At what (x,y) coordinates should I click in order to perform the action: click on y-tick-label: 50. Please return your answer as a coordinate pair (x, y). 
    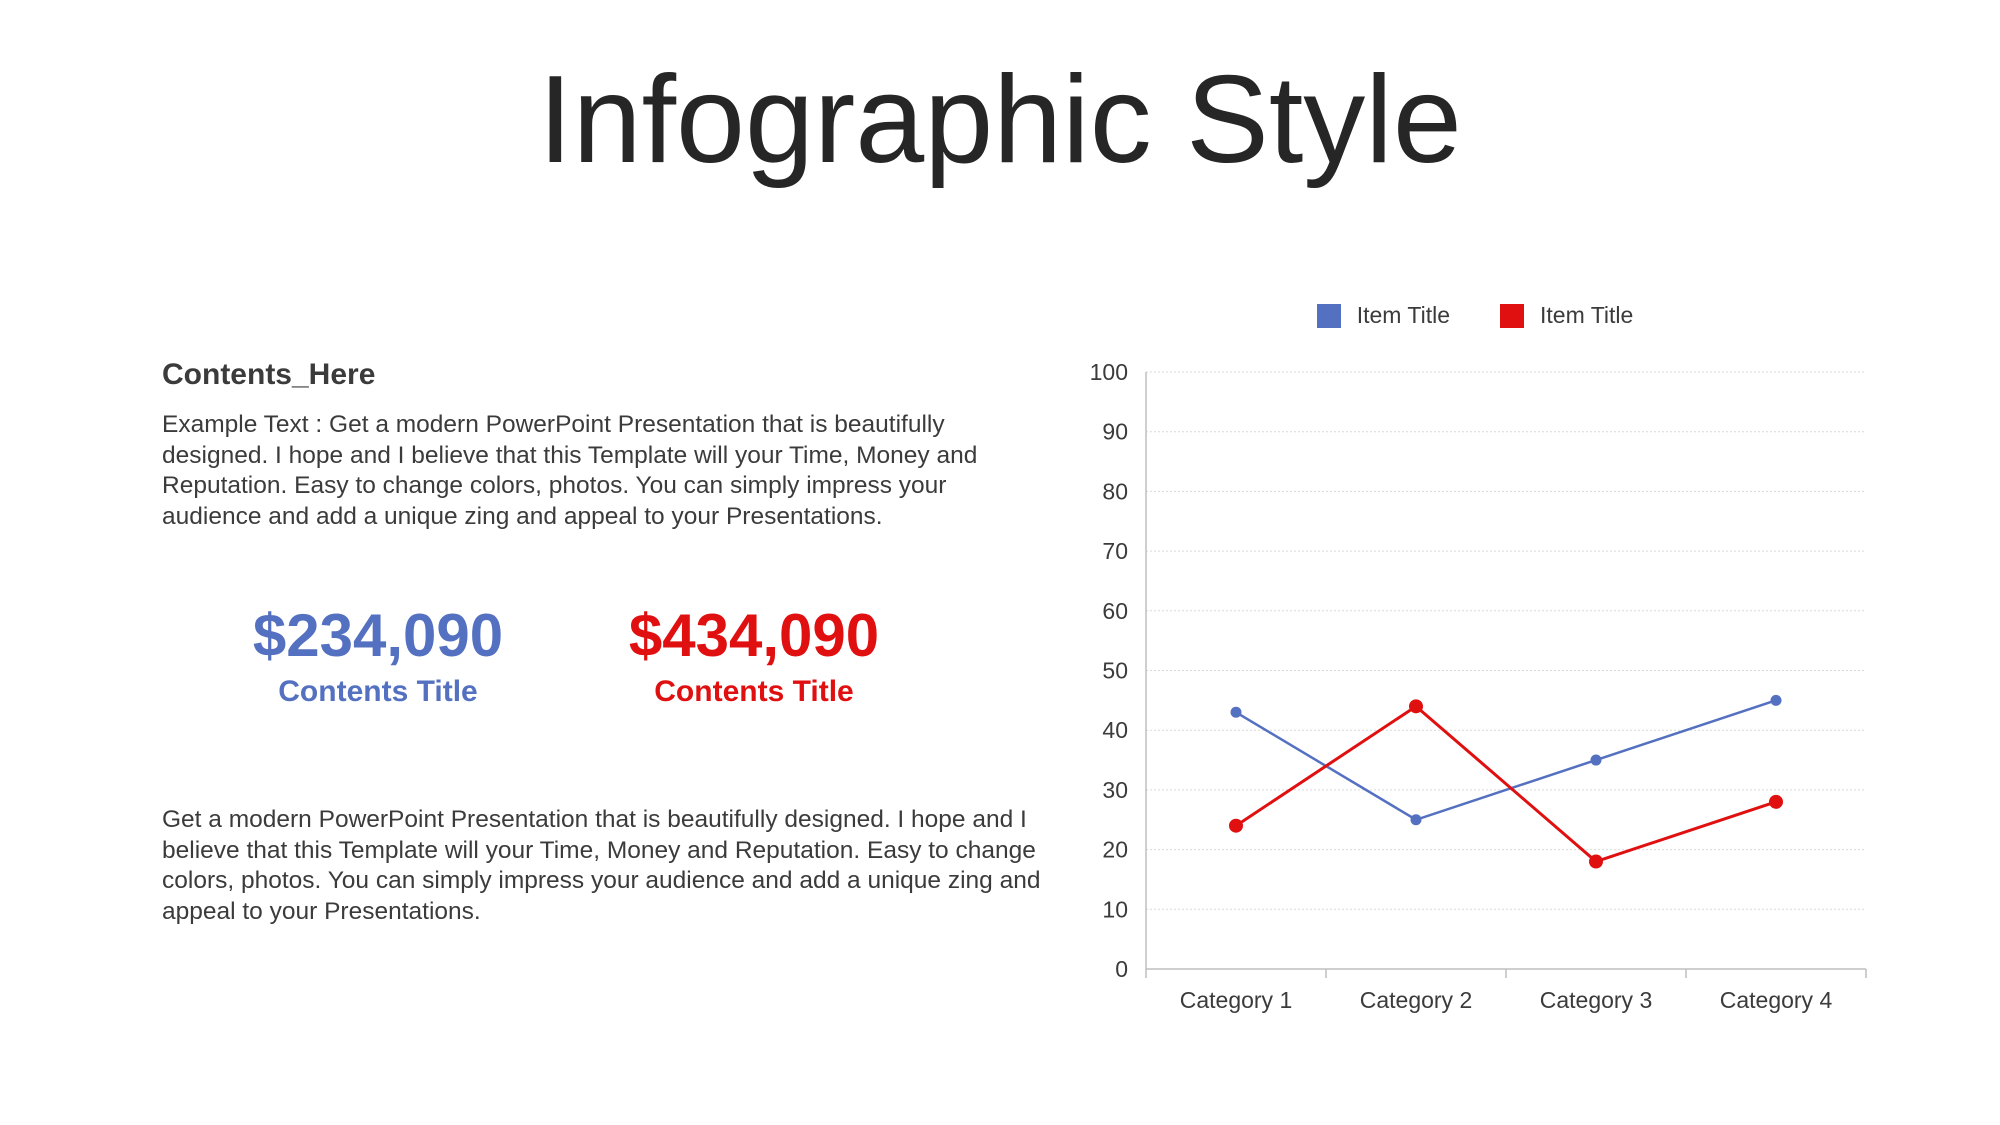
    Looking at the image, I should click on (1115, 671).